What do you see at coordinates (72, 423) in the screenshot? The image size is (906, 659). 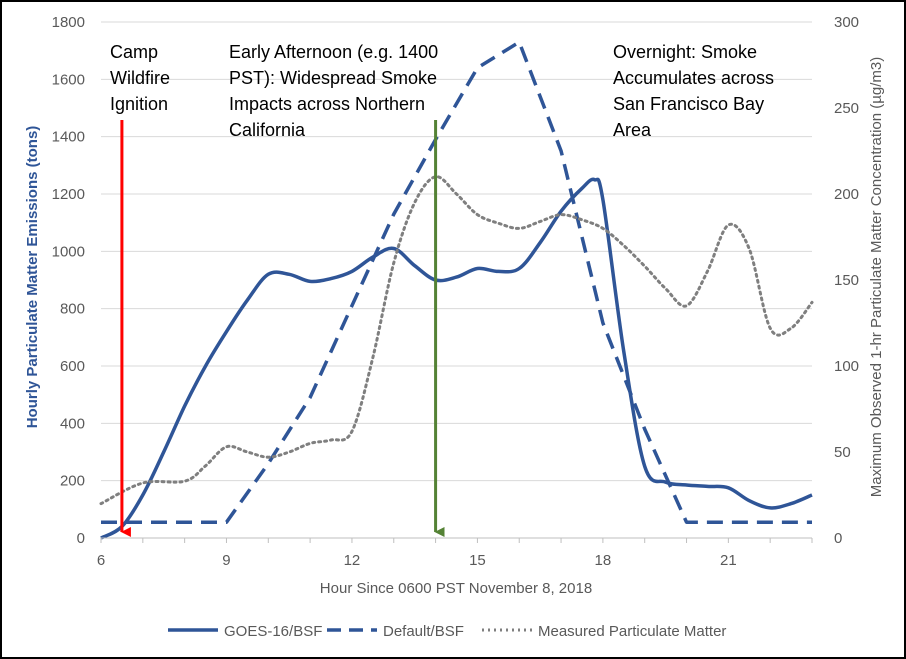 I see `y-tick-label: 400` at bounding box center [72, 423].